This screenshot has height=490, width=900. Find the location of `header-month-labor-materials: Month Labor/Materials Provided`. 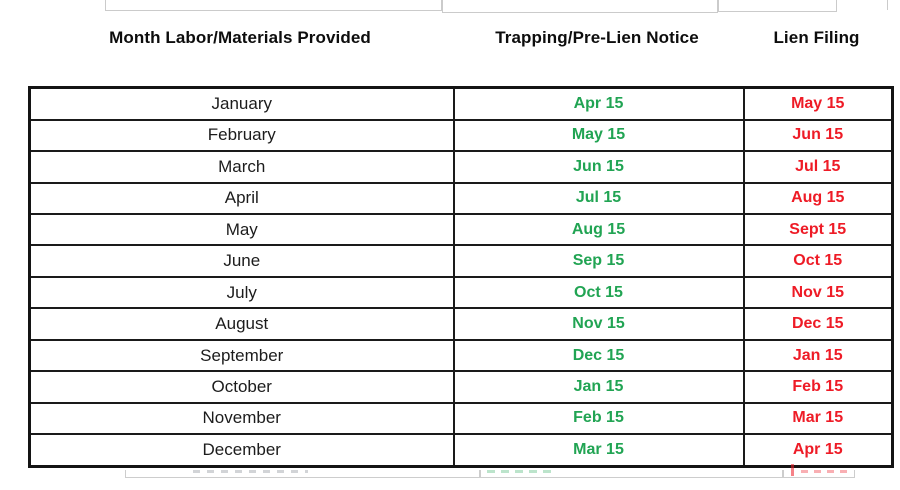

header-month-labor-materials: Month Labor/Materials Provided is located at coordinates (240, 37).